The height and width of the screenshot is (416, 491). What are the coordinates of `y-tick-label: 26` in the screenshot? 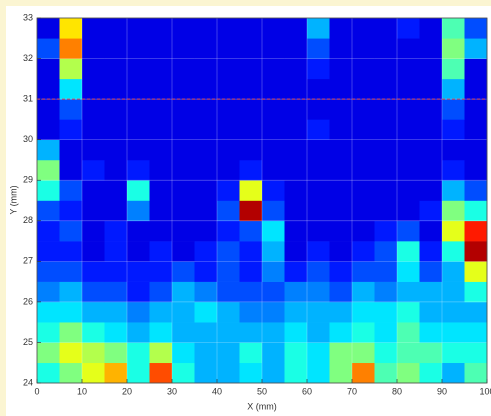 It's located at (28, 301).